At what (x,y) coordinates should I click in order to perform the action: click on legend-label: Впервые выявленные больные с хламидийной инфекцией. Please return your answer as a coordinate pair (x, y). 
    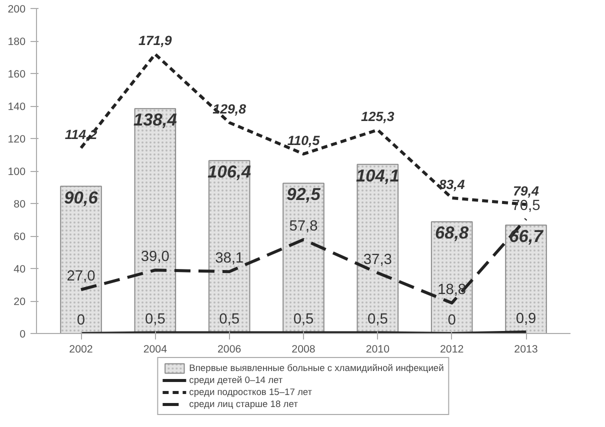
    Looking at the image, I should click on (316, 368).